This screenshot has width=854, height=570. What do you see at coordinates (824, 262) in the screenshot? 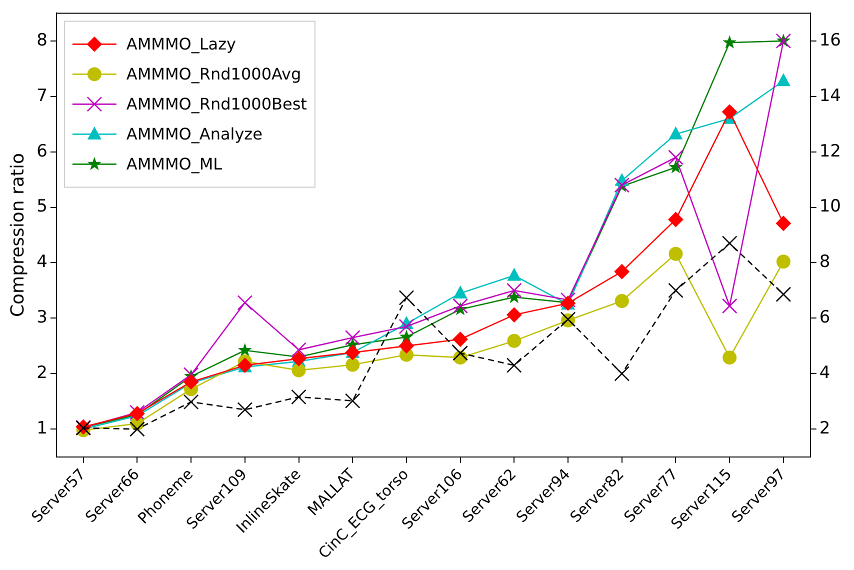
I see `y2-tick-label: 8` at bounding box center [824, 262].